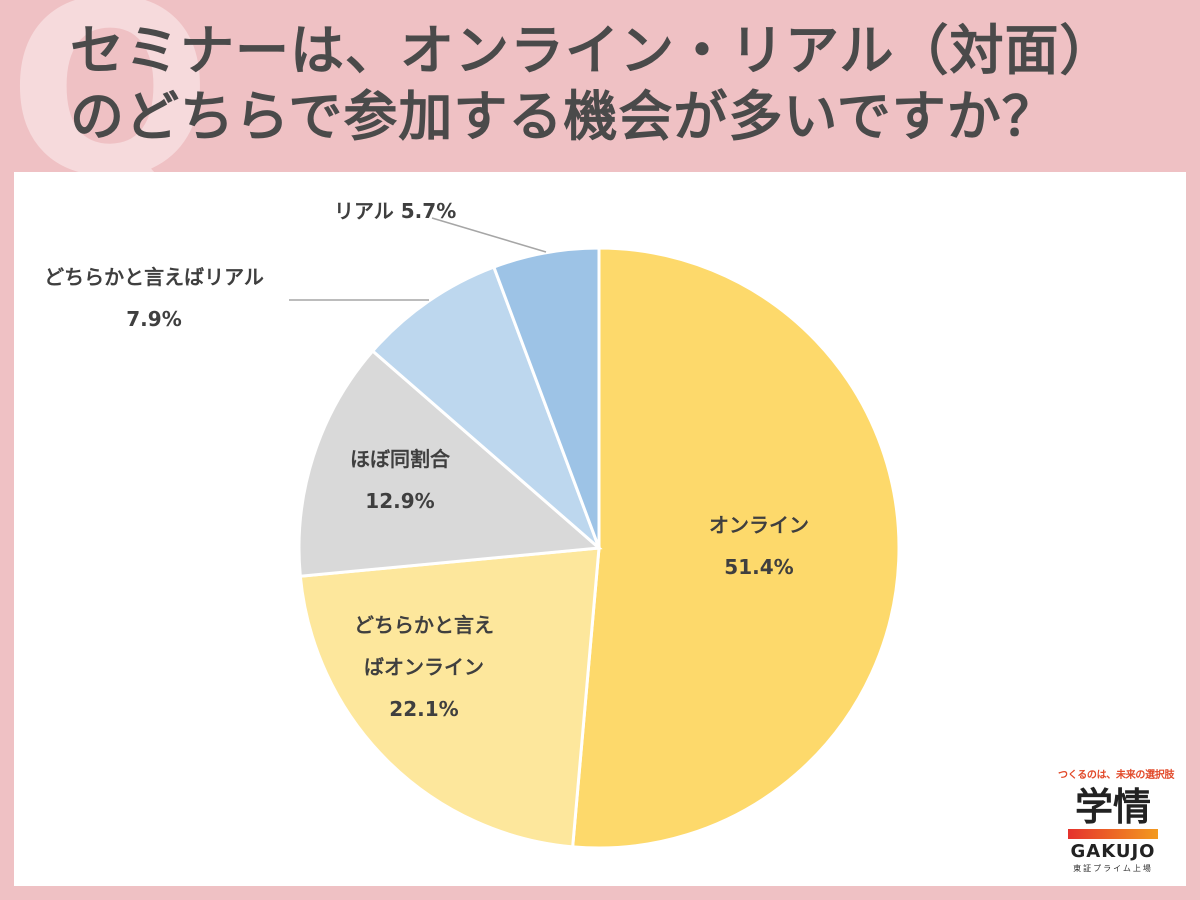 This screenshot has height=900, width=1200. Describe the element at coordinates (424, 667) in the screenshot. I see `slice-label-2-2: ばオンライン` at that location.